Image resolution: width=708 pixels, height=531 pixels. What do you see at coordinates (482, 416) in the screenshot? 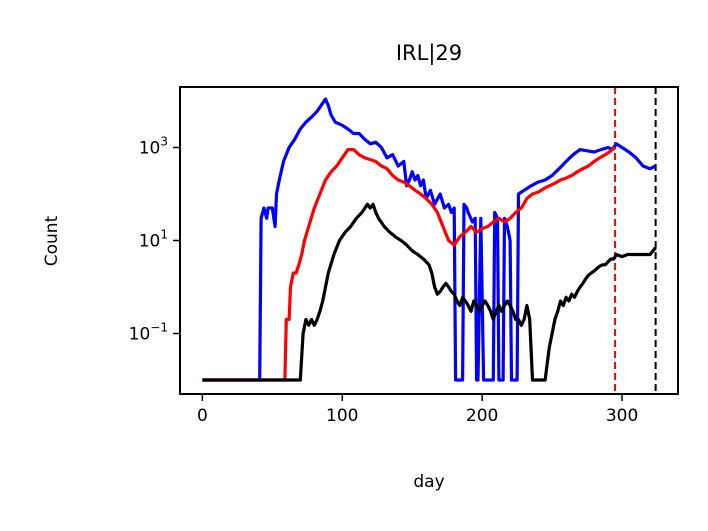
I see `x-tick-label: 200` at bounding box center [482, 416].